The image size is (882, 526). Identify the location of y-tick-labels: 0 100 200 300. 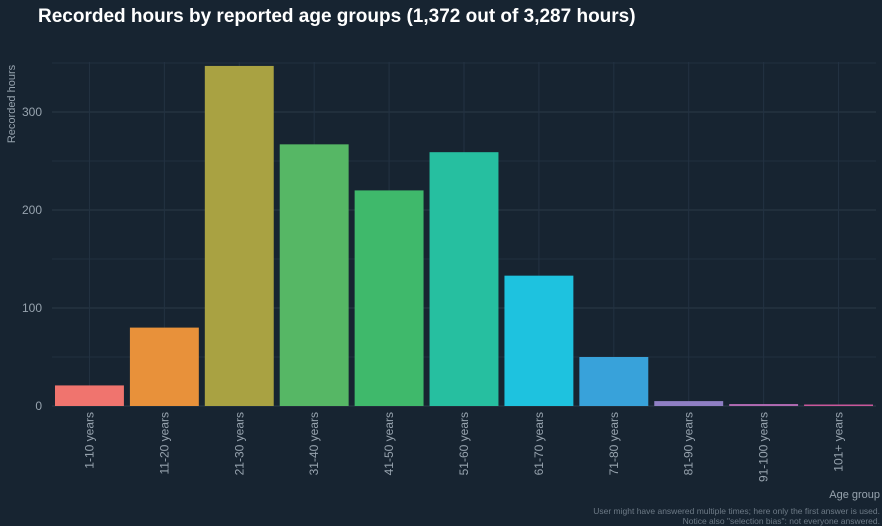
(32, 259).